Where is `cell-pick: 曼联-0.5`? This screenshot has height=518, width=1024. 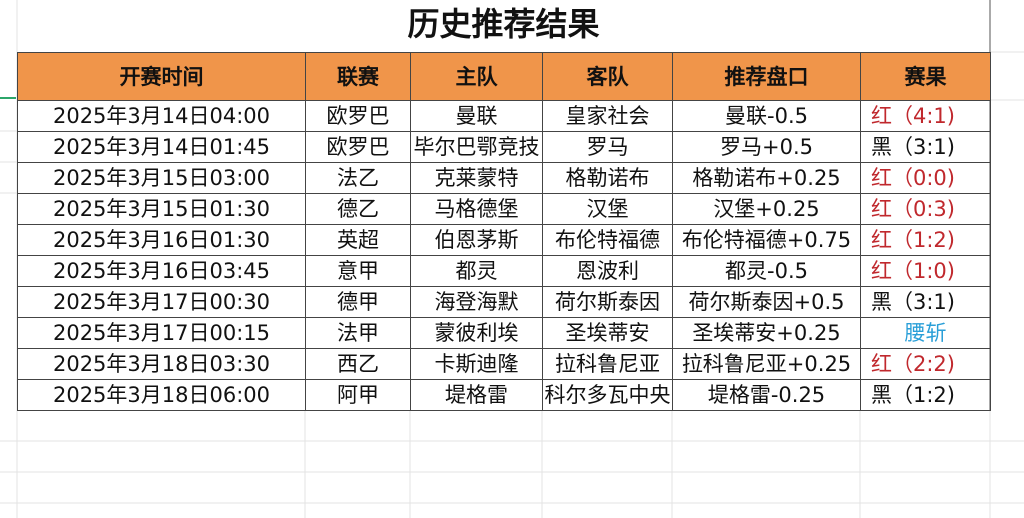
cell-pick: 曼联-0.5 is located at coordinates (766, 116).